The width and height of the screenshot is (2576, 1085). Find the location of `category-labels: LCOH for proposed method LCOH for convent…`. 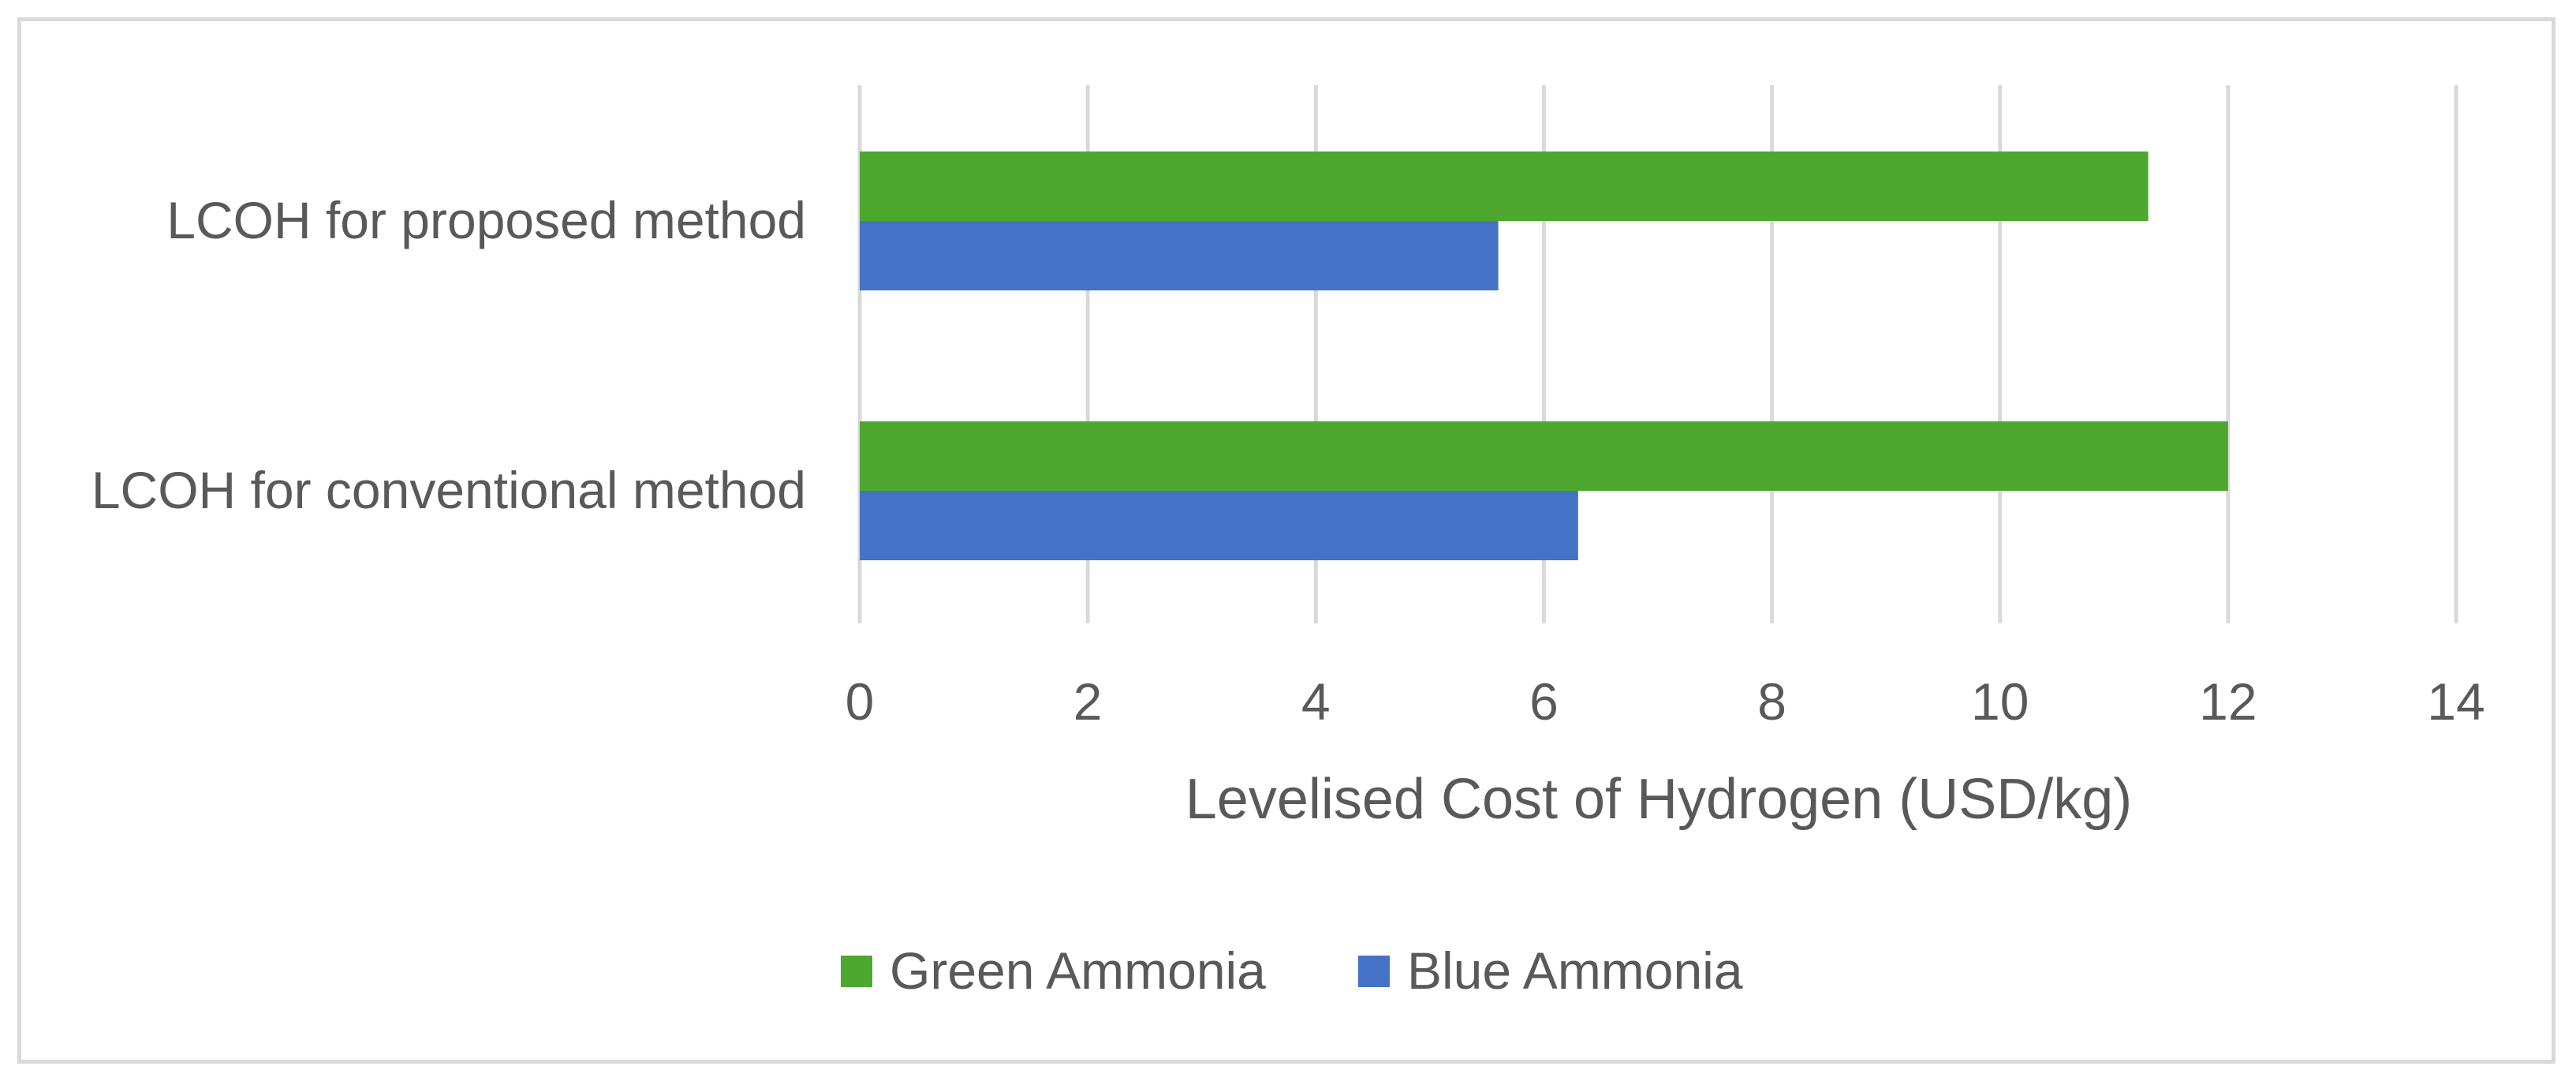

category-labels: LCOH for proposed method LCOH for convent… is located at coordinates (448, 355).